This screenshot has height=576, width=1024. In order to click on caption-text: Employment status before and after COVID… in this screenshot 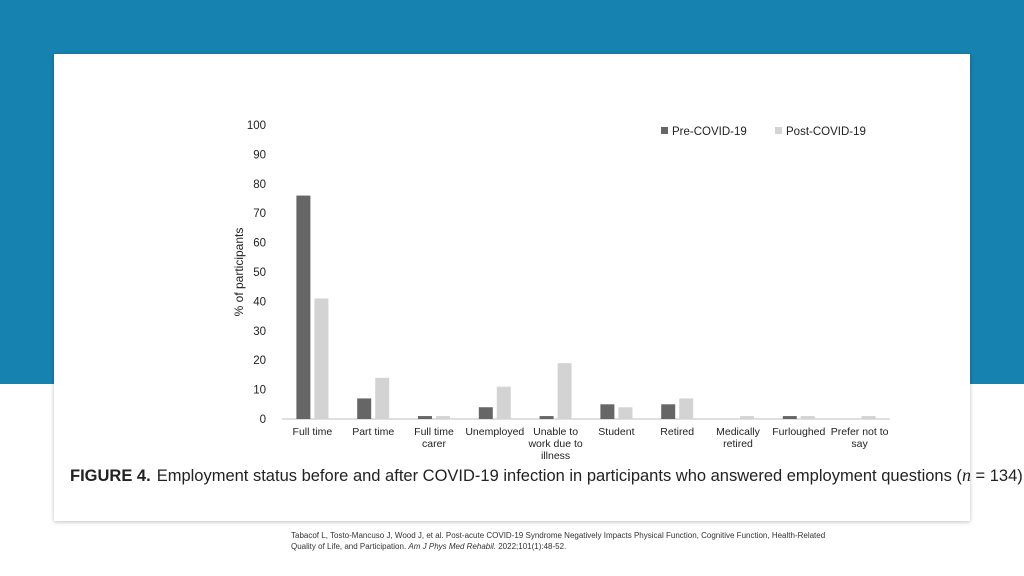, I will do `click(559, 476)`.